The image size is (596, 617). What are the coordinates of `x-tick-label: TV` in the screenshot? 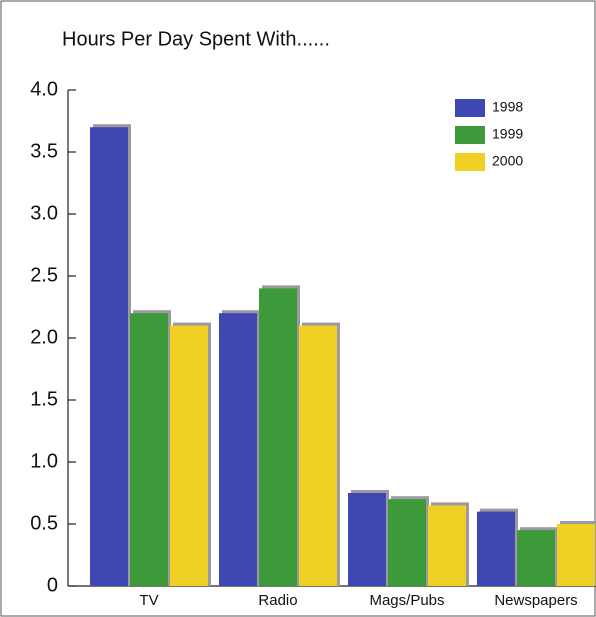 It's located at (148, 600).